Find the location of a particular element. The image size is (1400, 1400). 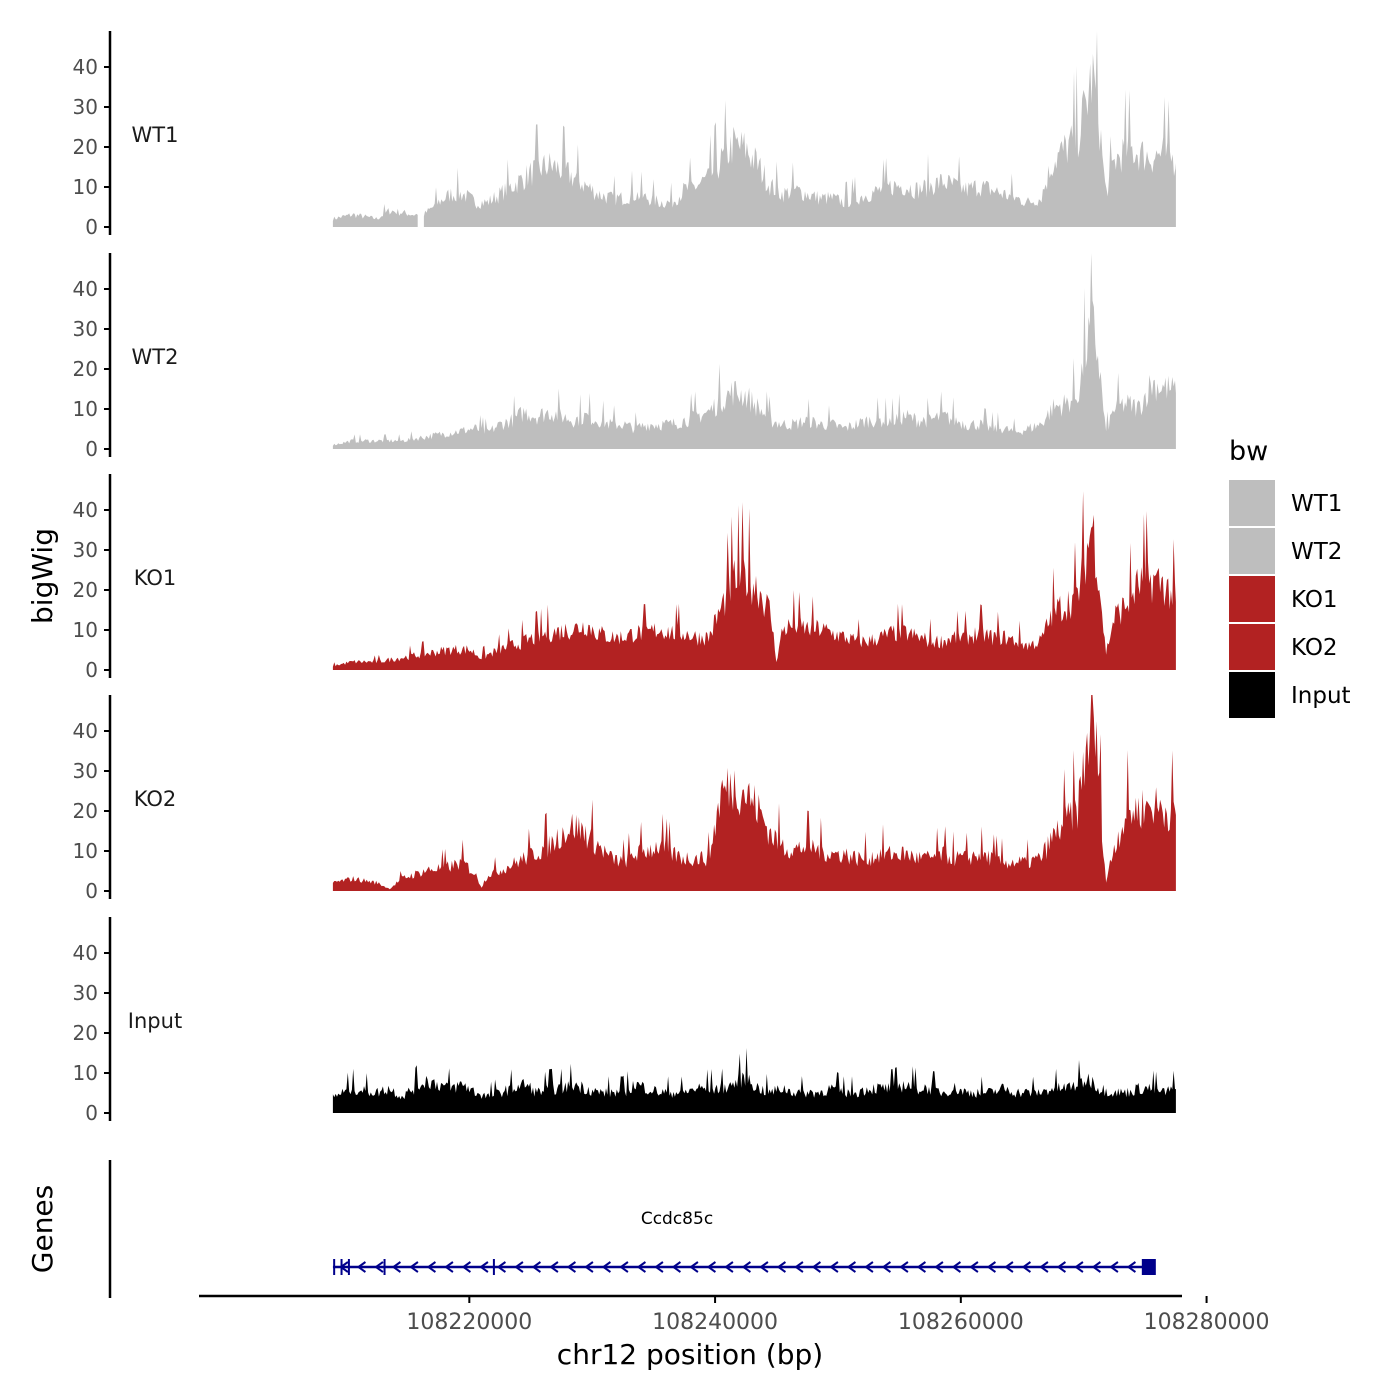

track-label-wt1: WT1 is located at coordinates (155, 135).